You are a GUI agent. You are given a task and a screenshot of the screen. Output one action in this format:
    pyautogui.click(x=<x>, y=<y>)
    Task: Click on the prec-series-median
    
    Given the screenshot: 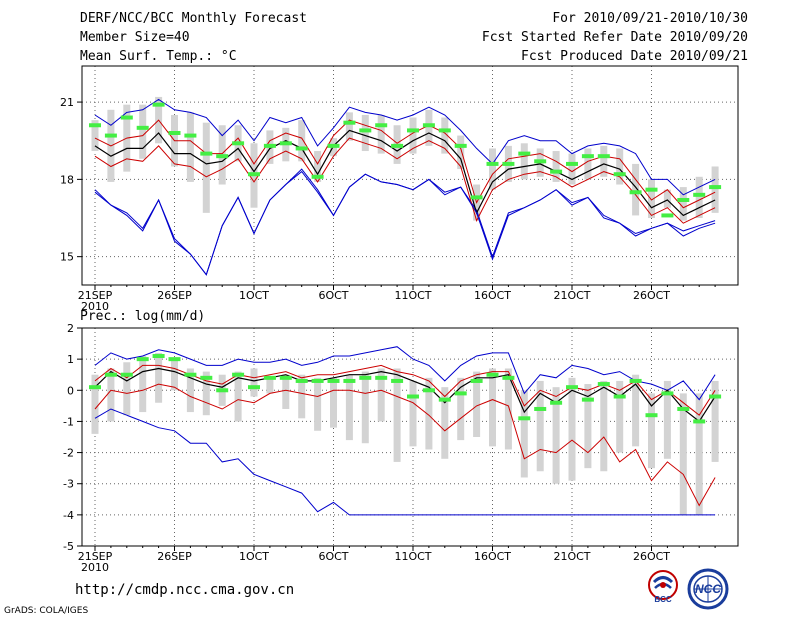 What is the action you would take?
    pyautogui.click(x=405, y=395)
    